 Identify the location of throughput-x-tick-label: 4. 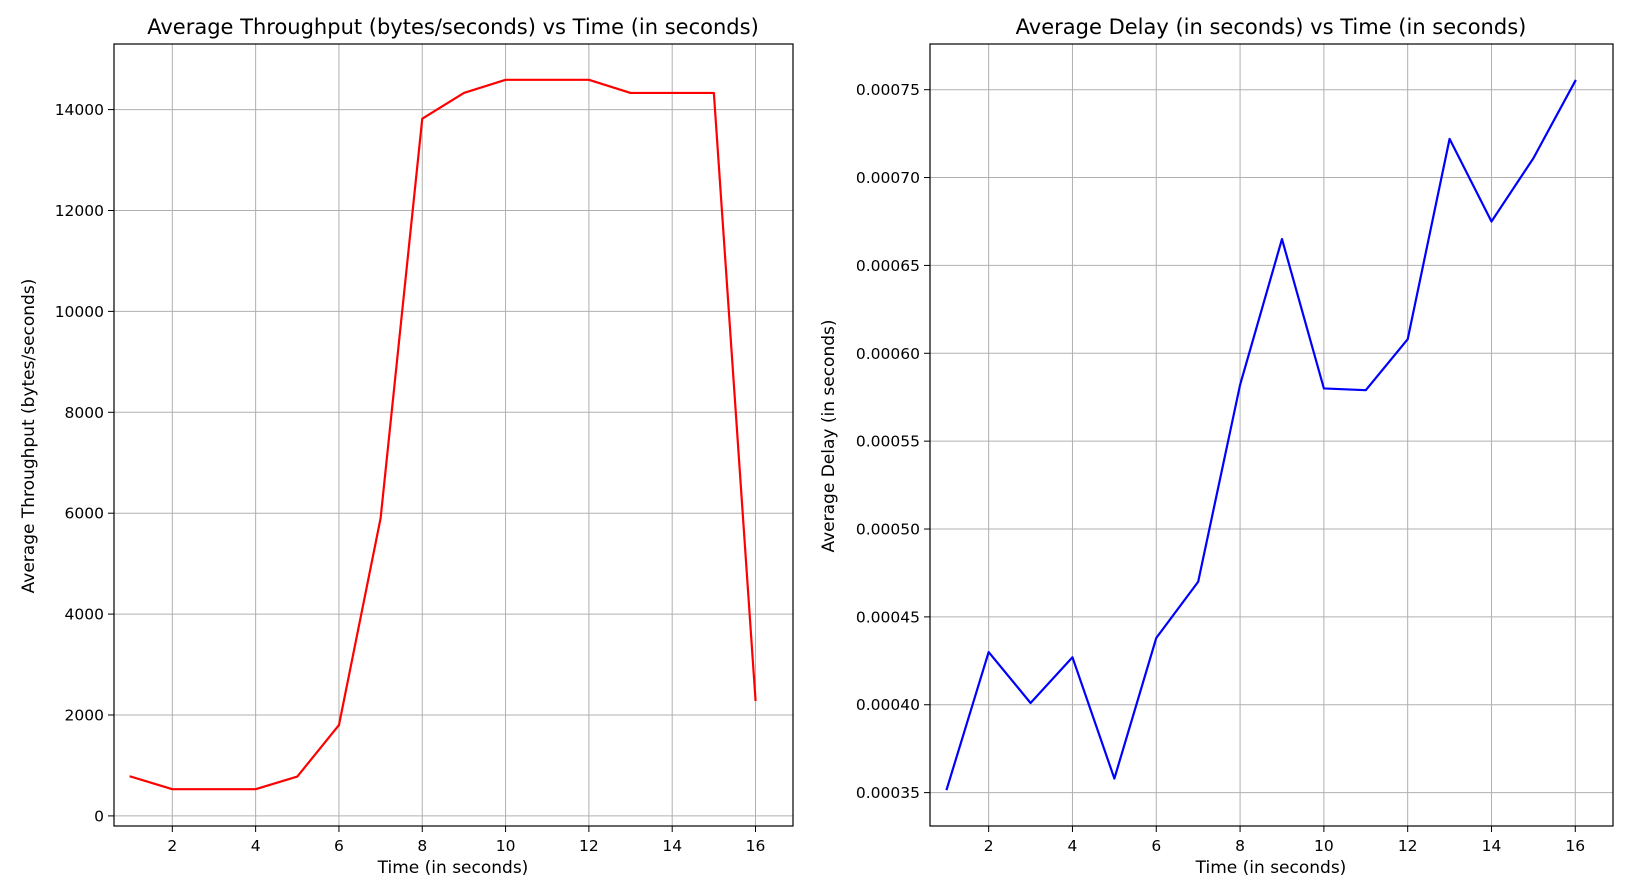
(256, 846).